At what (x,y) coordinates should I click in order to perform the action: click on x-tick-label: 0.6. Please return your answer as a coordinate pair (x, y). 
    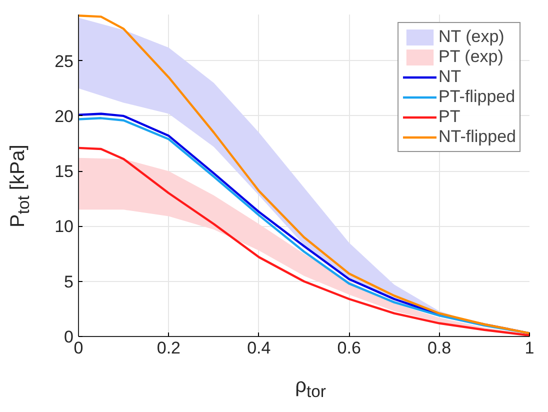
    Looking at the image, I should click on (349, 348).